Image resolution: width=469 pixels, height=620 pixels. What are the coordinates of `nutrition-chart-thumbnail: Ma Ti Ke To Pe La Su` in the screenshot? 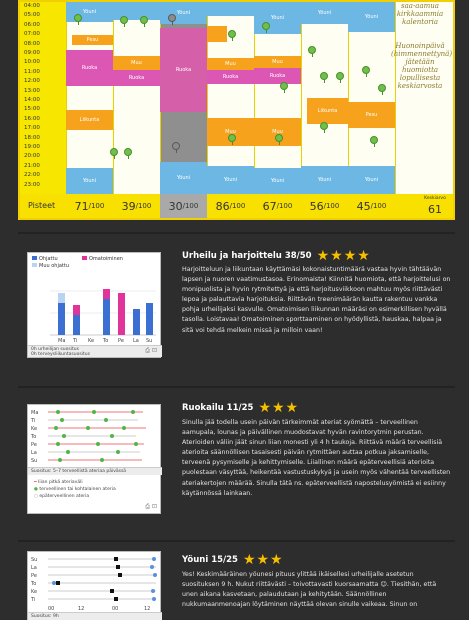 It's located at (94, 459).